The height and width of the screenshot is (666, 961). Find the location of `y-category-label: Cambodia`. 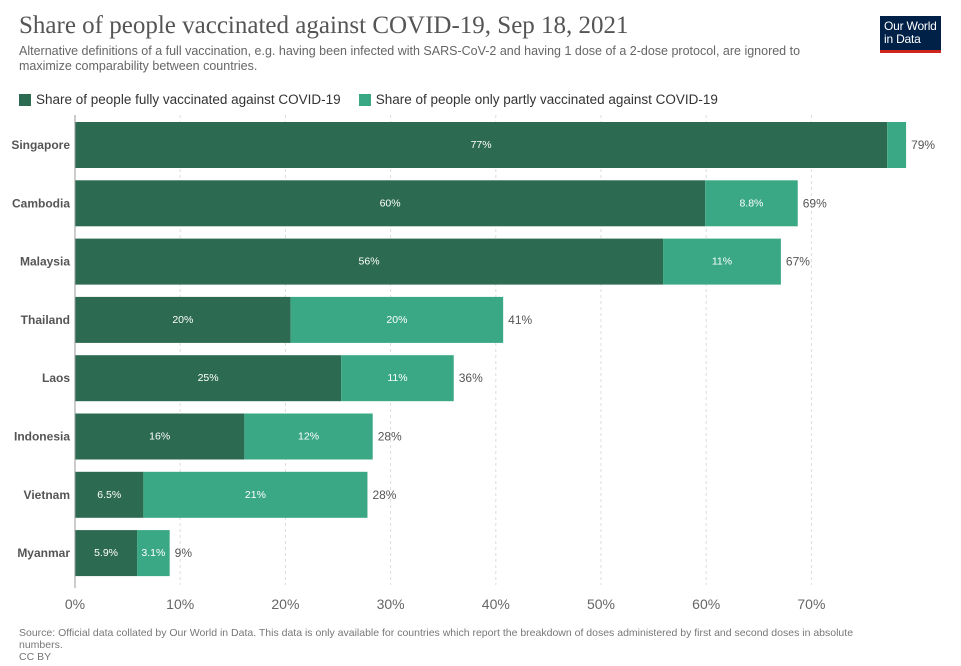

y-category-label: Cambodia is located at coordinates (41, 203).